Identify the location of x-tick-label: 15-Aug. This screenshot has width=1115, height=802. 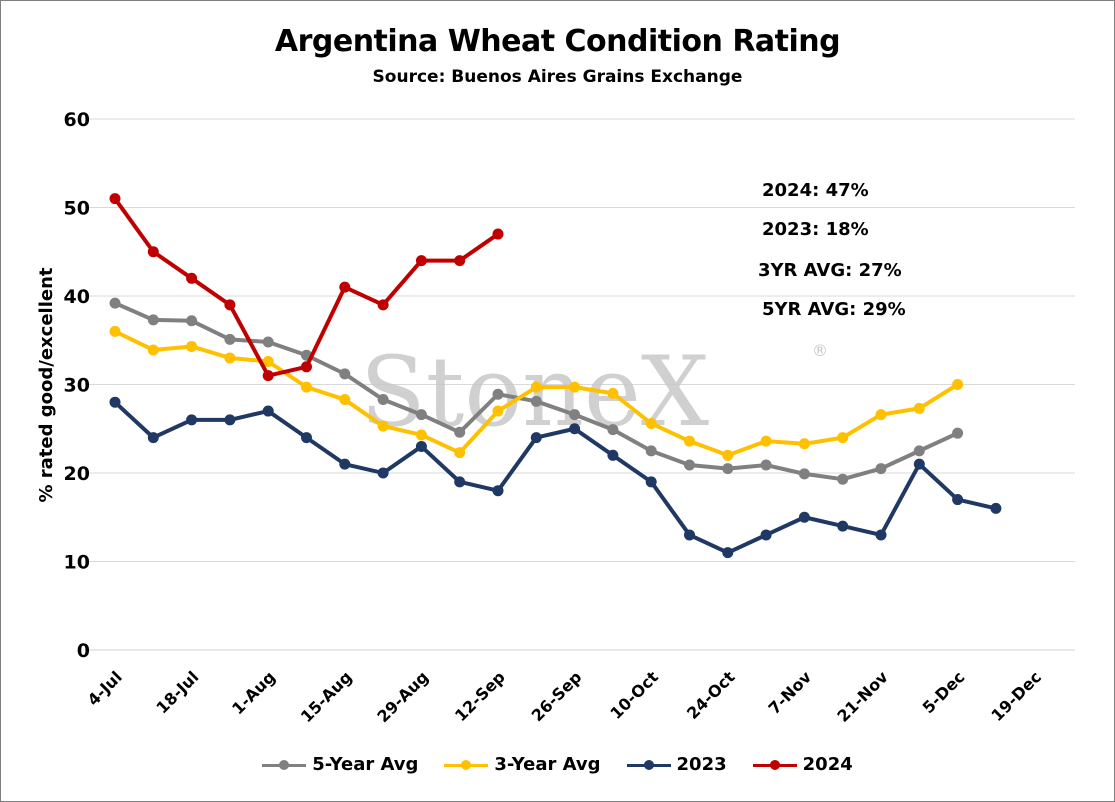
(326, 696).